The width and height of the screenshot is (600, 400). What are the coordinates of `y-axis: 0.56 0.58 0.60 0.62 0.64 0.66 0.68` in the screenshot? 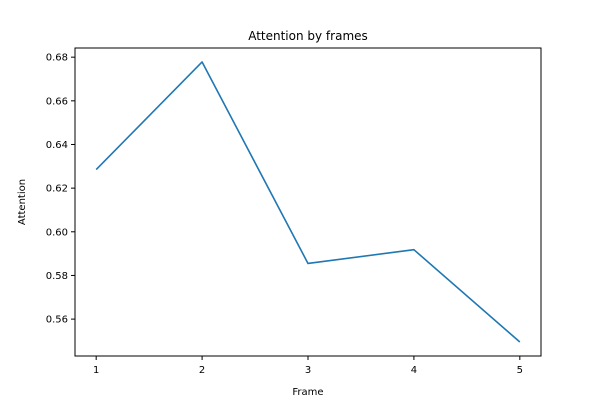 It's located at (60, 189).